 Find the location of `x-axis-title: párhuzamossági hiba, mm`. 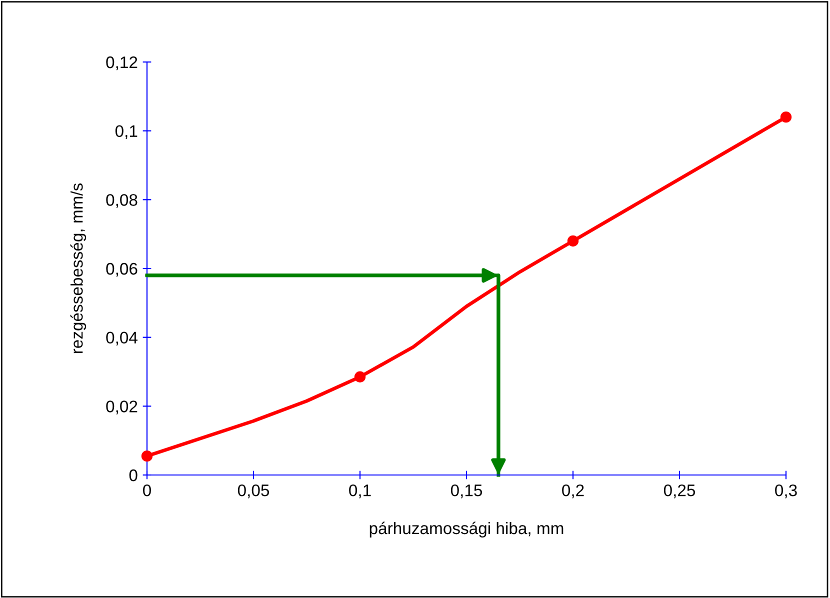

x-axis-title: párhuzamossági hiba, mm is located at coordinates (467, 530).